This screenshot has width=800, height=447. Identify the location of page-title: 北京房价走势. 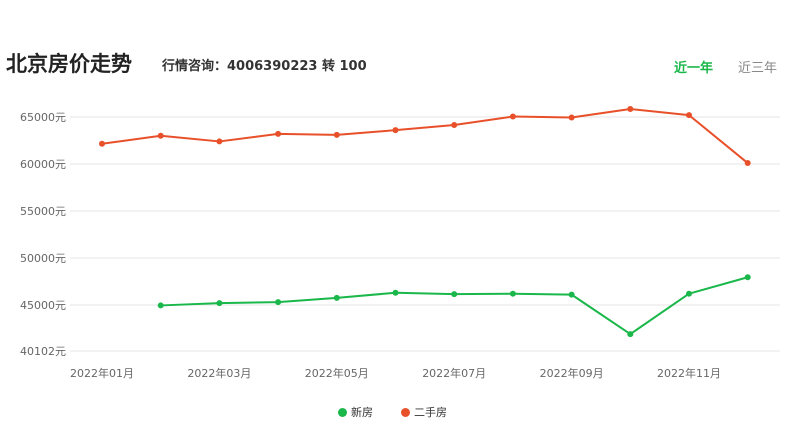
(69, 64).